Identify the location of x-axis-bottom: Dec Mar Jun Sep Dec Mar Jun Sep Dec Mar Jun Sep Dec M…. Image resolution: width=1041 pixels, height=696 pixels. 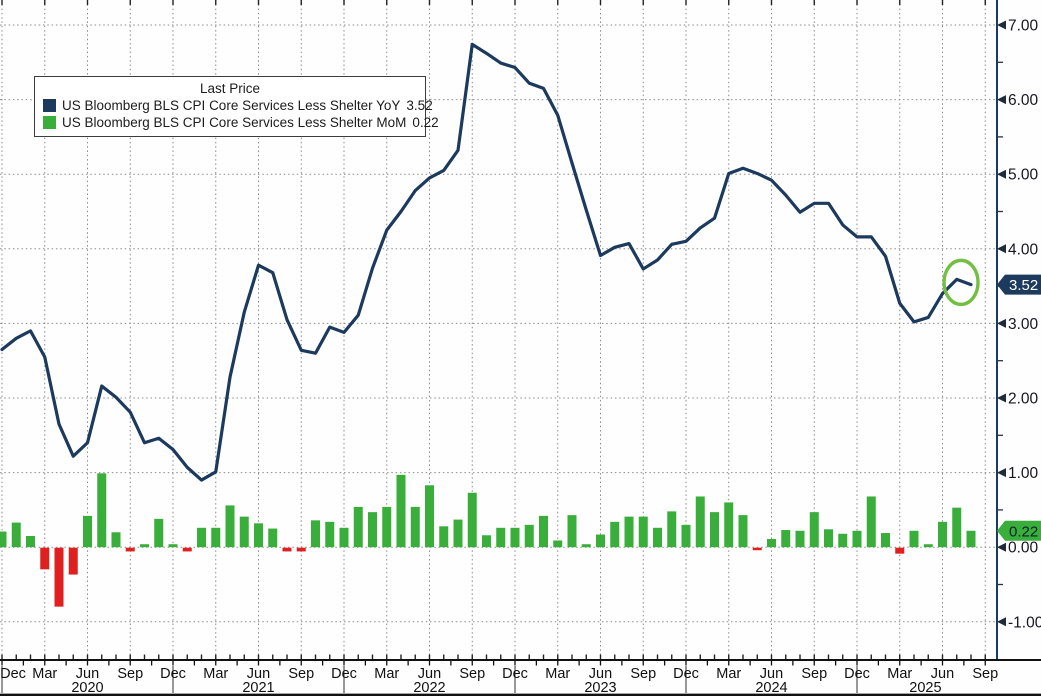
(520, 677).